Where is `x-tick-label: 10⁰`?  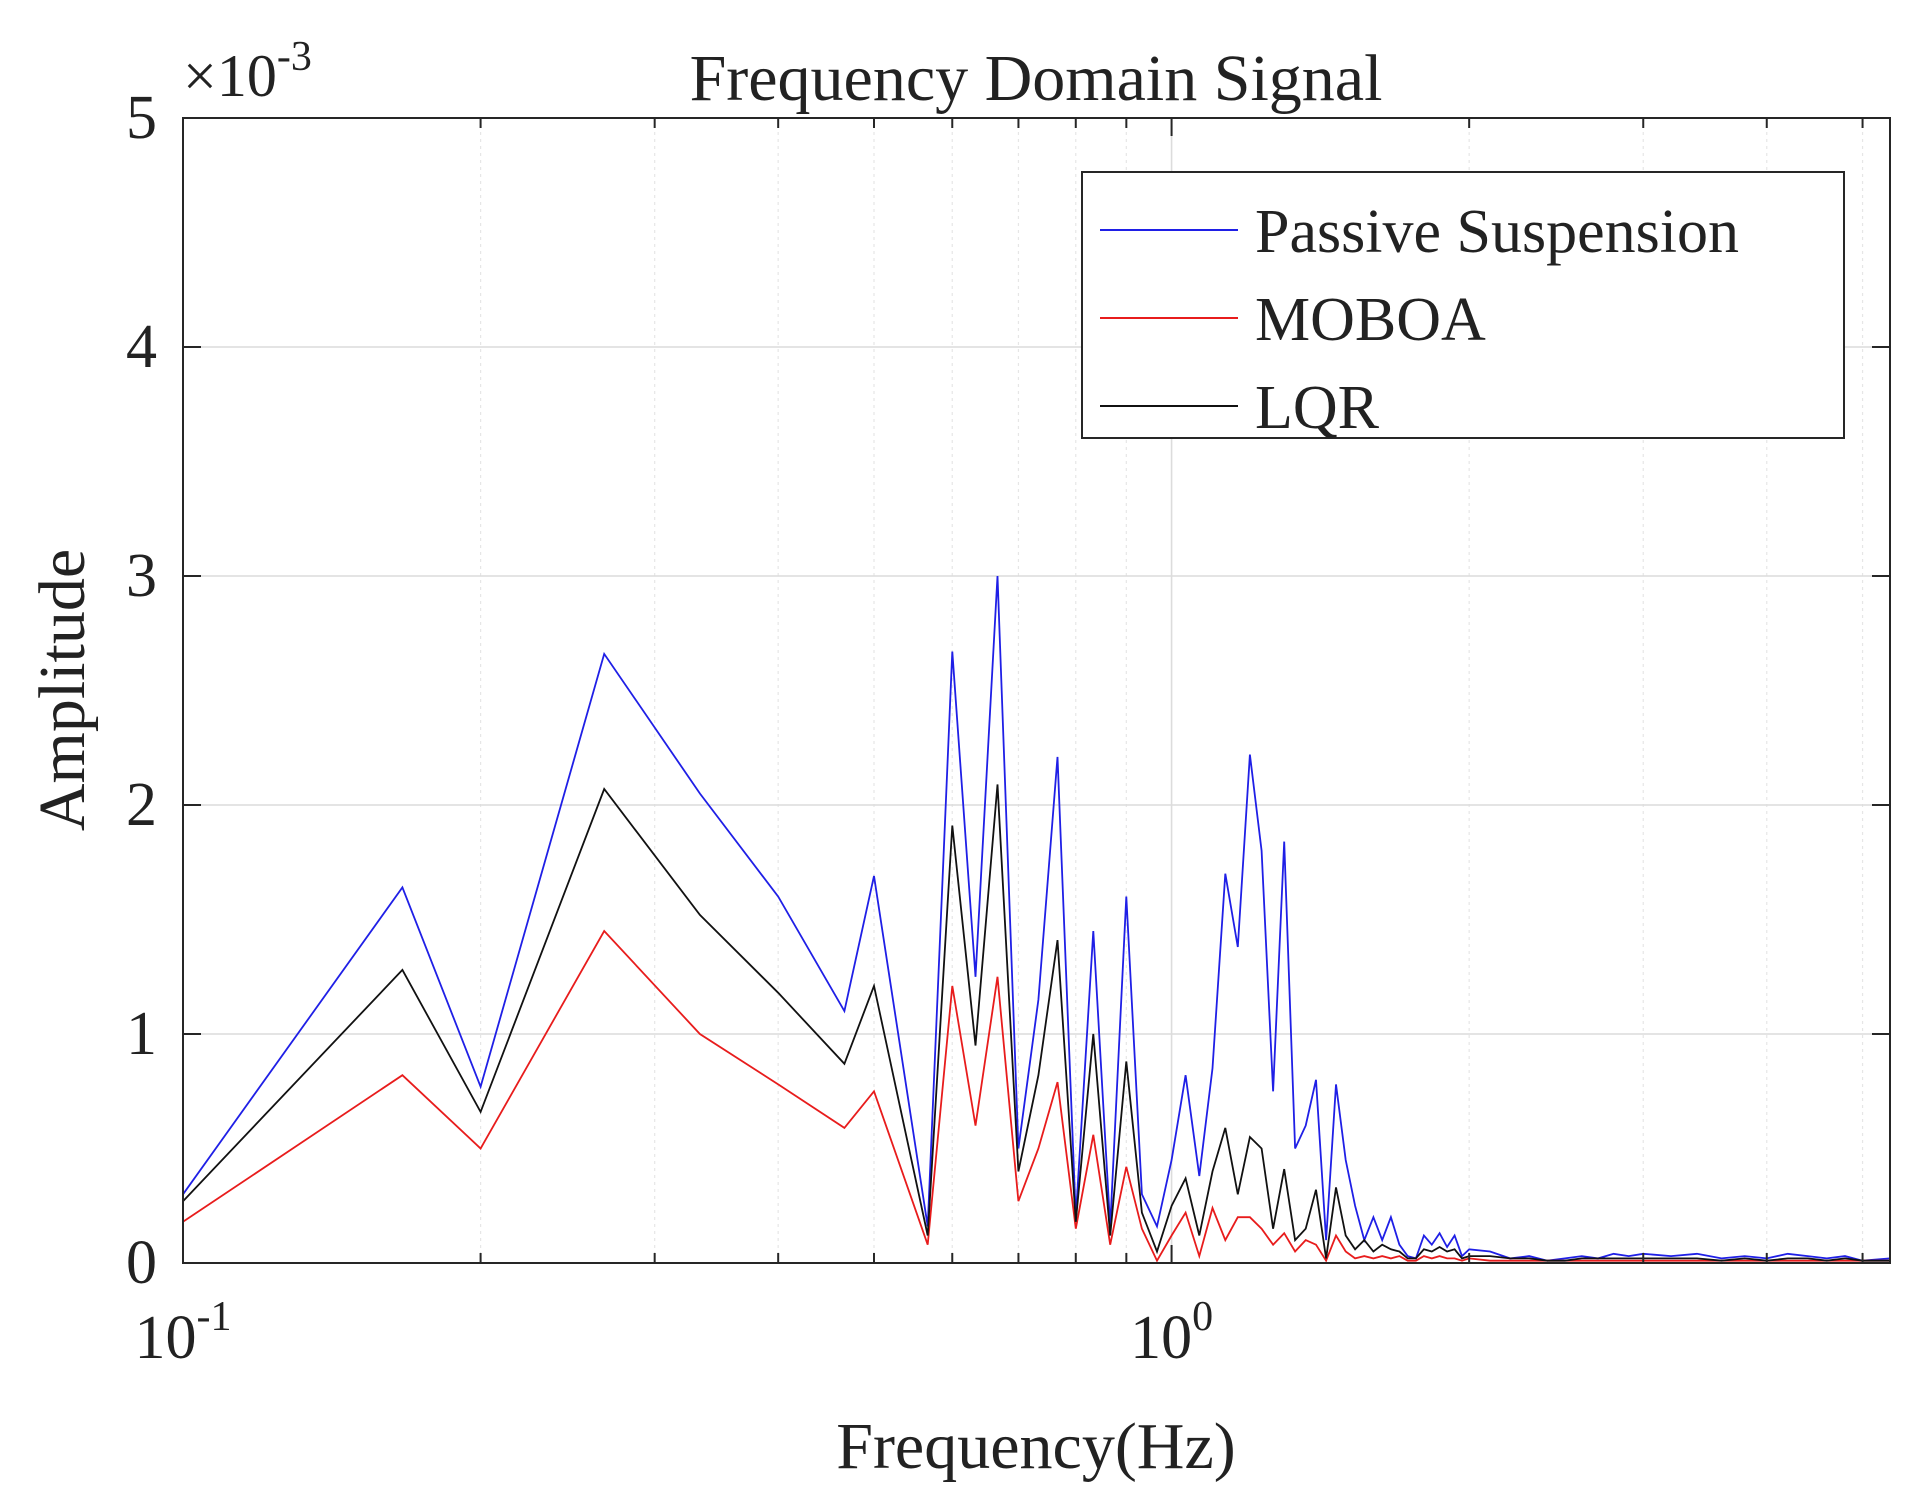
x-tick-label: 10⁰ is located at coordinates (1171, 1333).